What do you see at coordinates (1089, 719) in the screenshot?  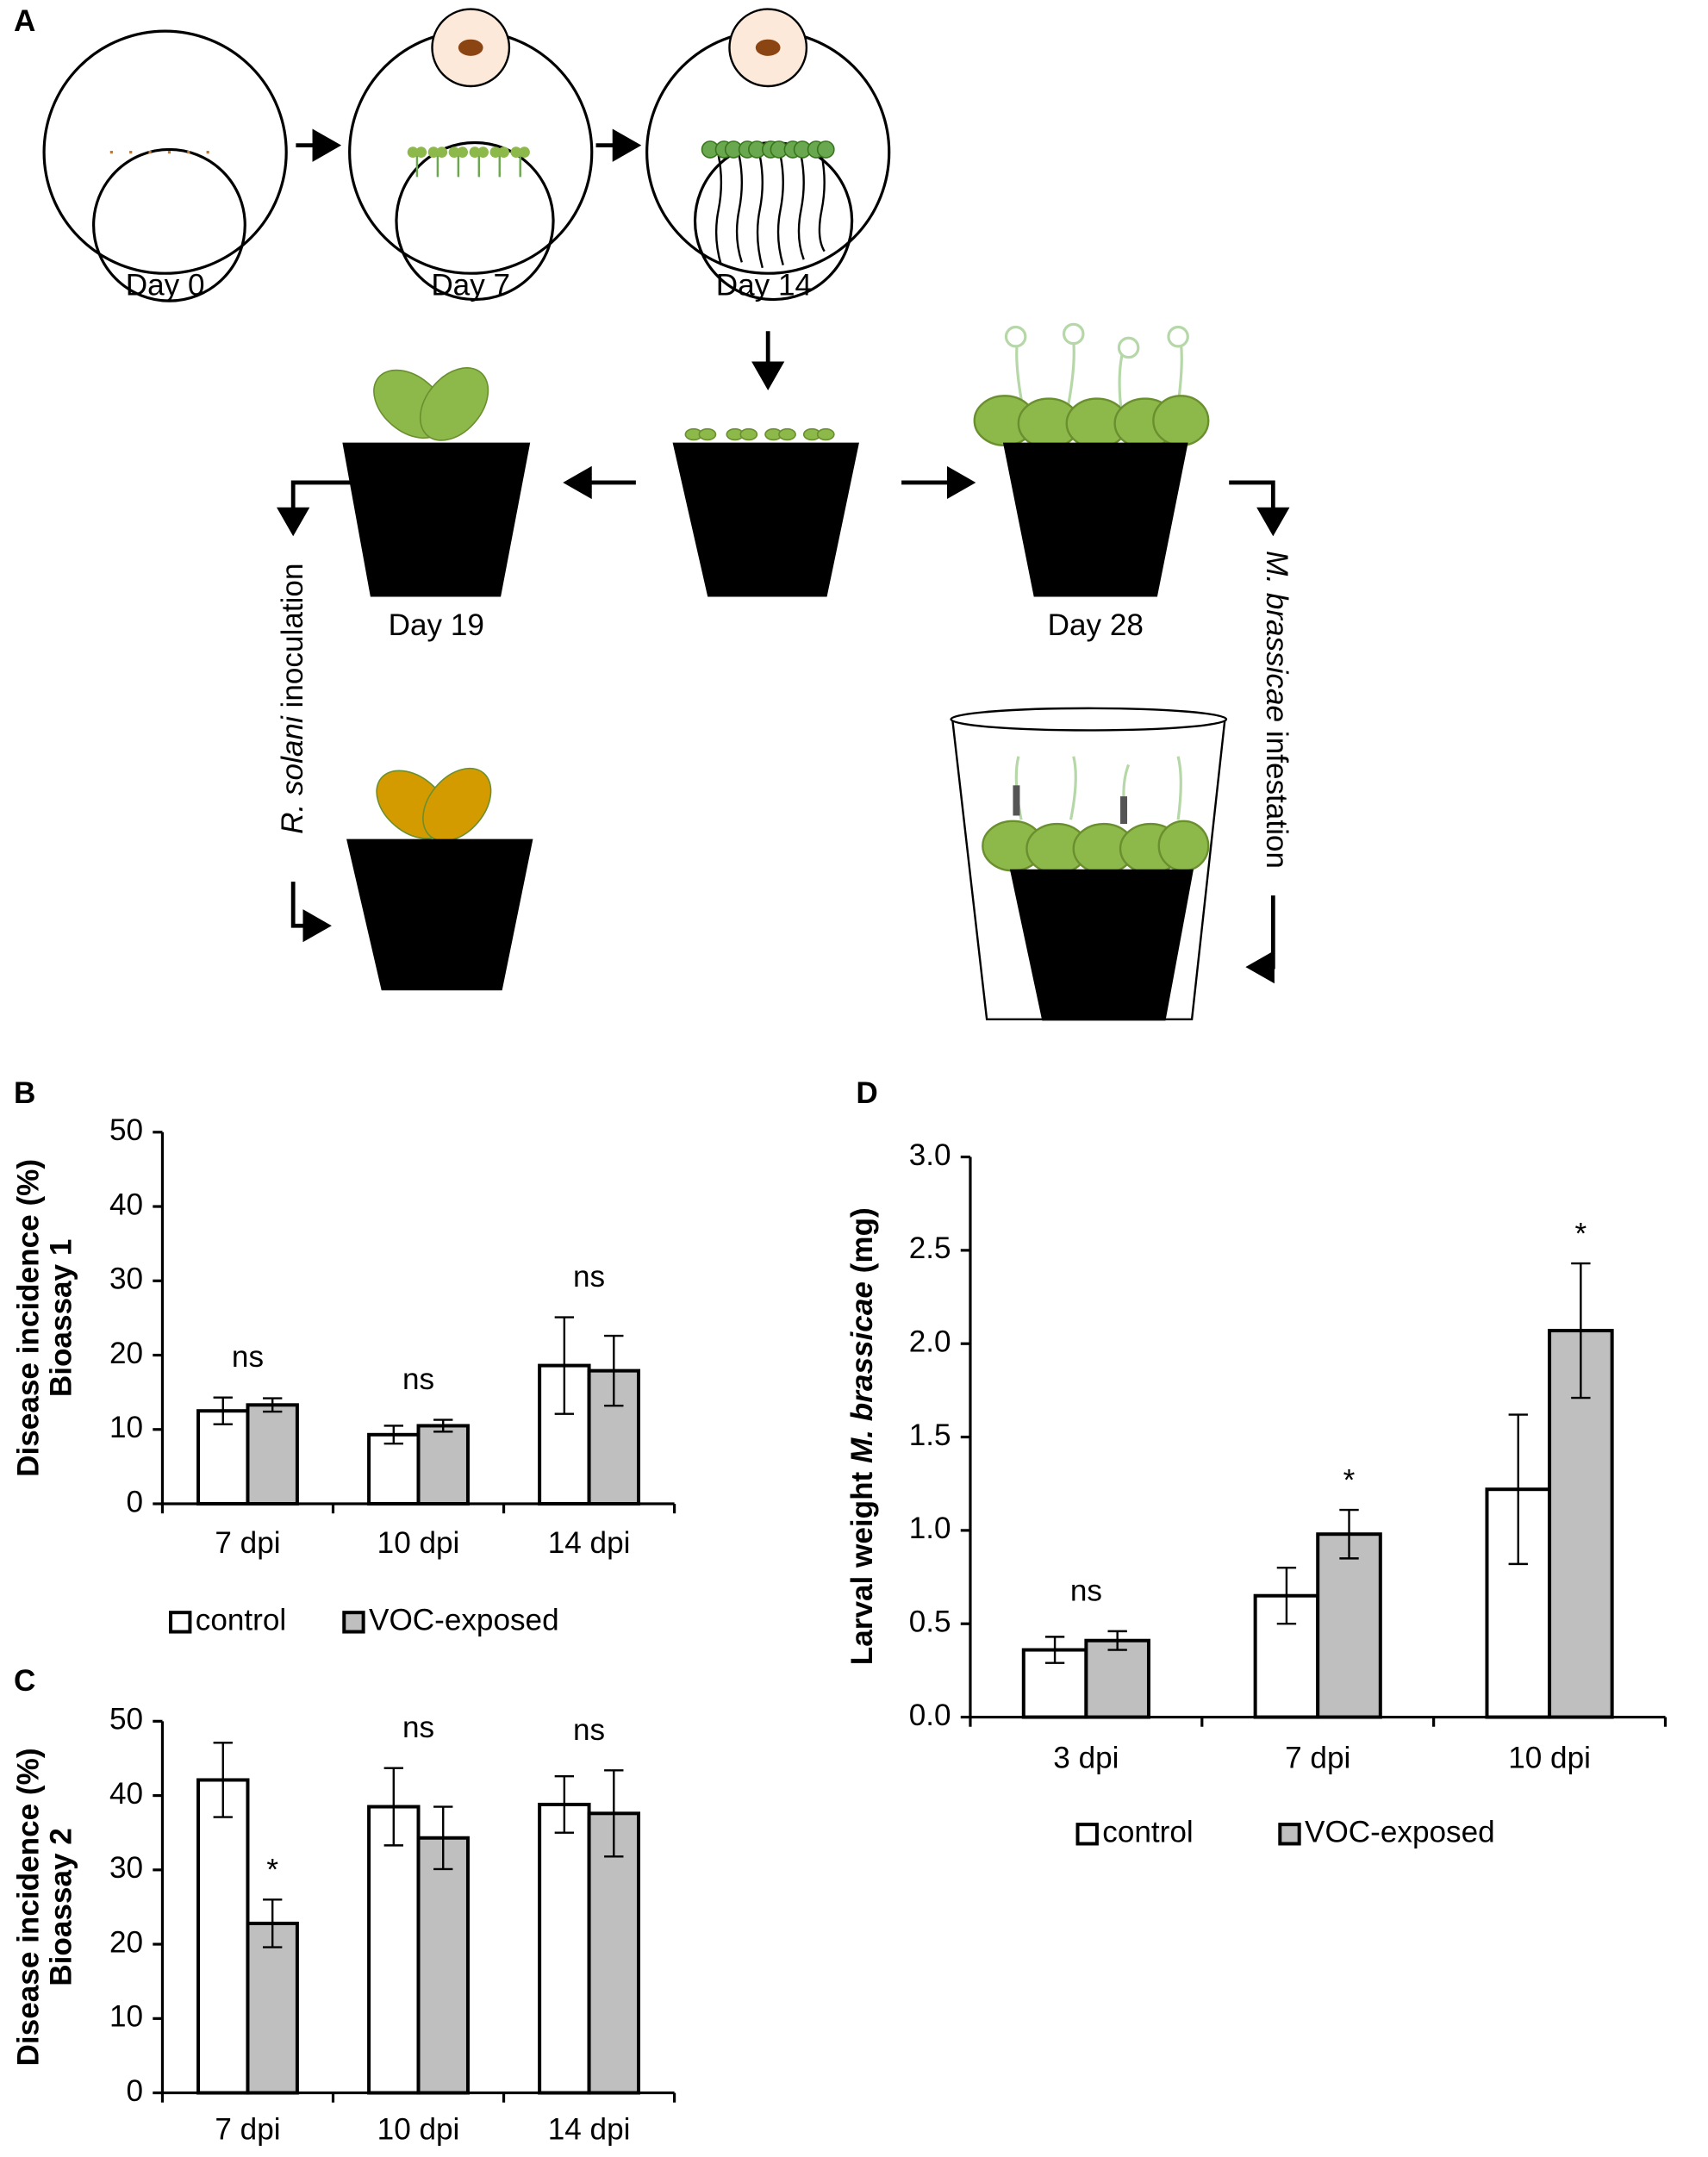 I see `cage-lid` at bounding box center [1089, 719].